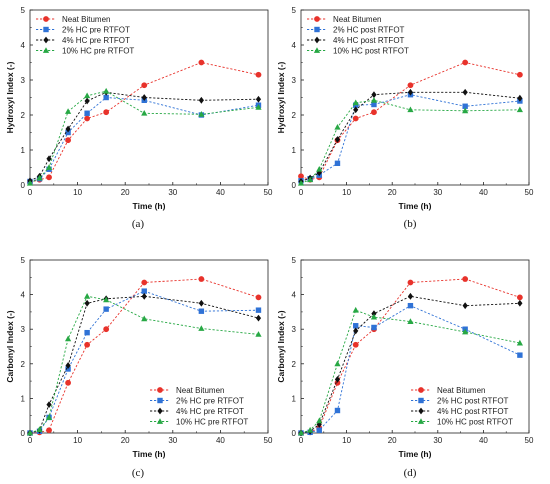  Describe the element at coordinates (410, 473) in the screenshot. I see `panel-caption: (d)` at that location.